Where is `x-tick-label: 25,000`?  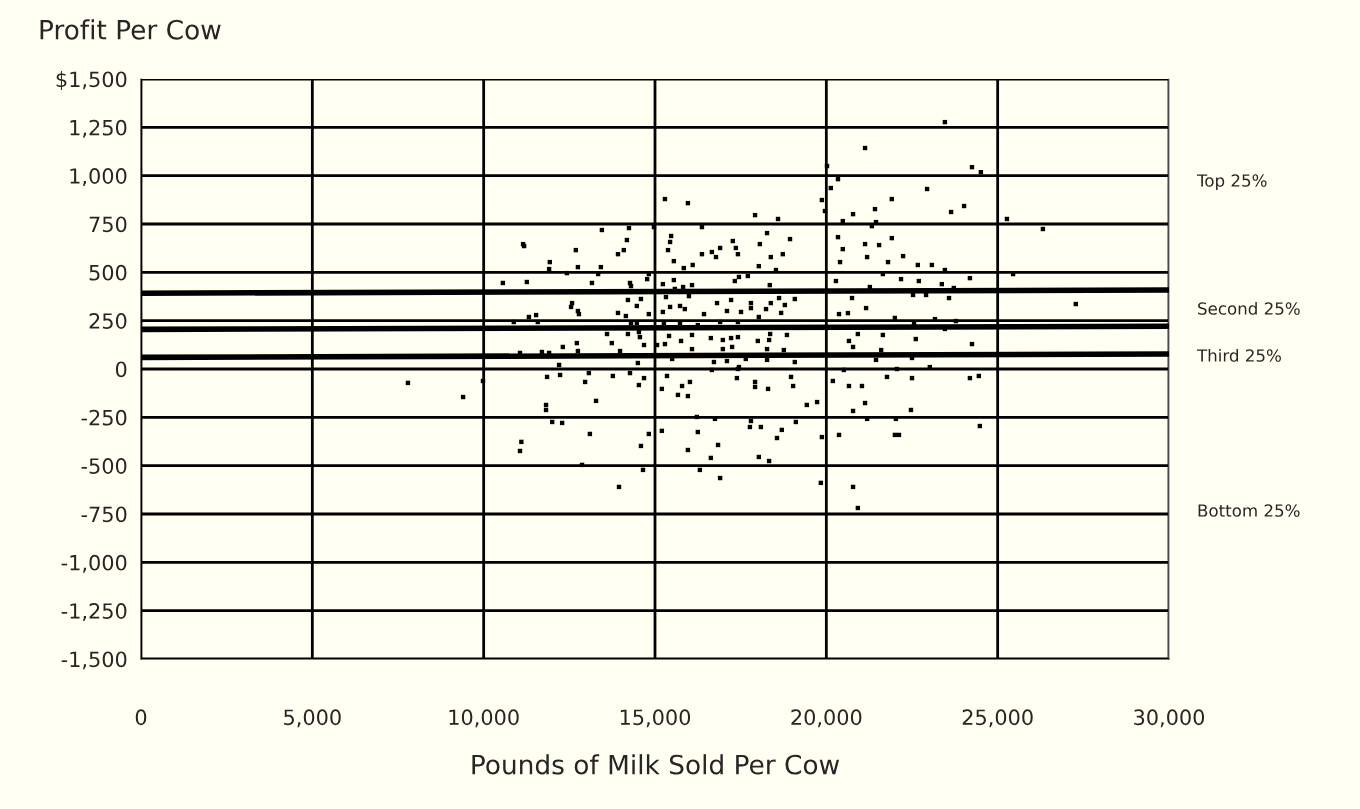
x-tick-label: 25,000 is located at coordinates (997, 718).